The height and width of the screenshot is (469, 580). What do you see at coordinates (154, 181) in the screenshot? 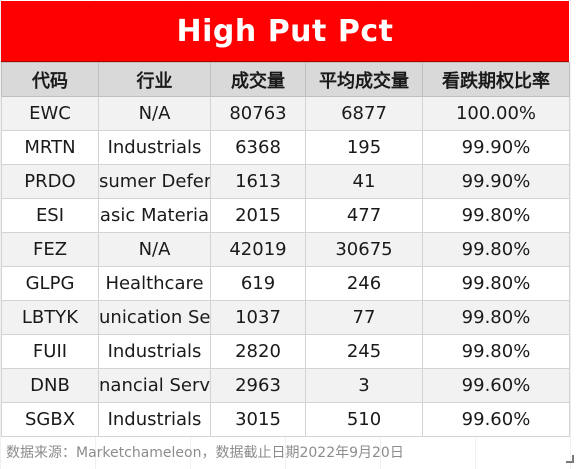
I see `cell-industry: sumer Defer` at bounding box center [154, 181].